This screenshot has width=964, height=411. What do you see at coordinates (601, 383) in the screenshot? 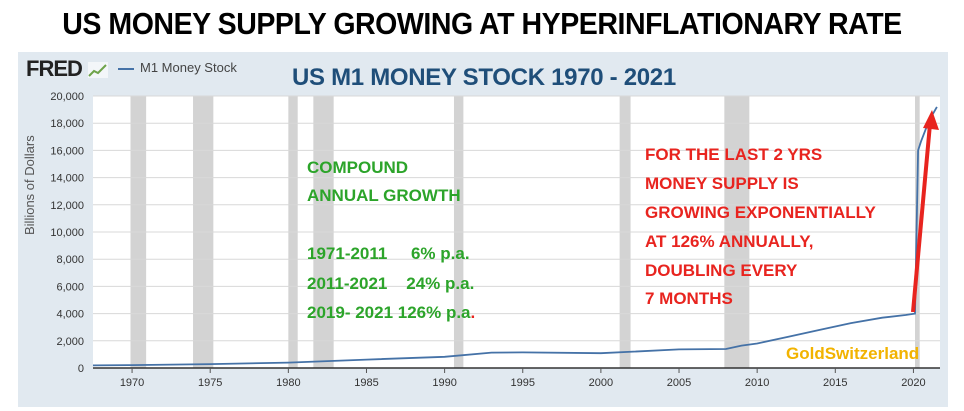
I see `x-tick-label: 2000` at bounding box center [601, 383].